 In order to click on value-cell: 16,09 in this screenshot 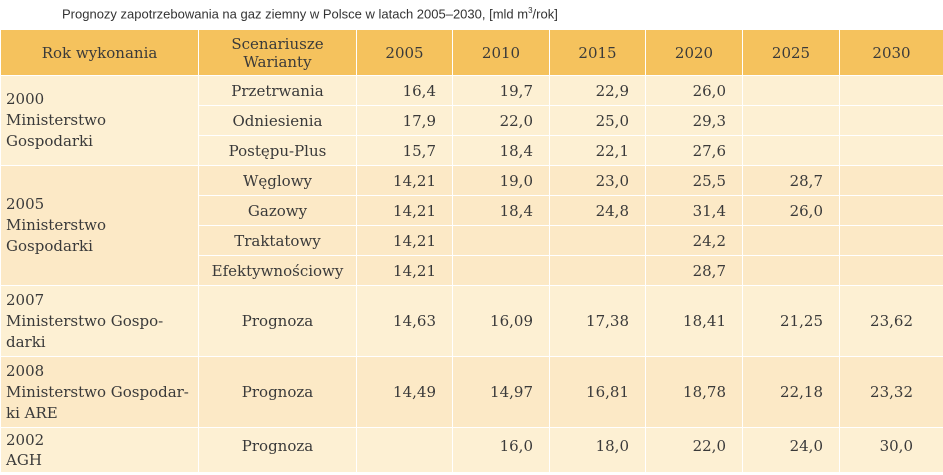, I will do `click(501, 321)`.